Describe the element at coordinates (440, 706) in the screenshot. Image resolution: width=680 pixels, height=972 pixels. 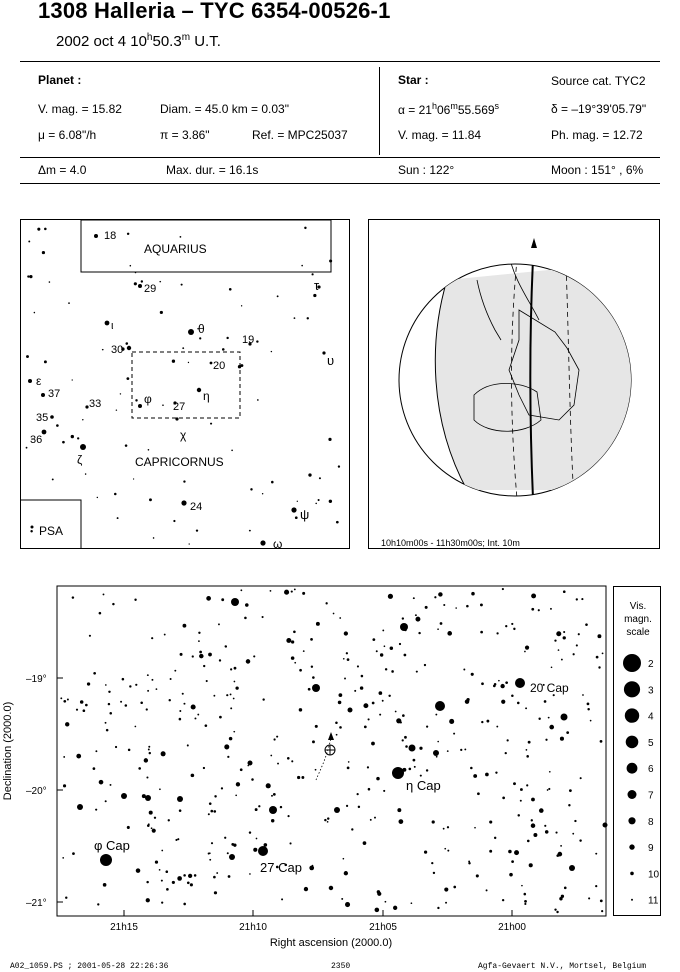
I see `field-star-bright` at that location.